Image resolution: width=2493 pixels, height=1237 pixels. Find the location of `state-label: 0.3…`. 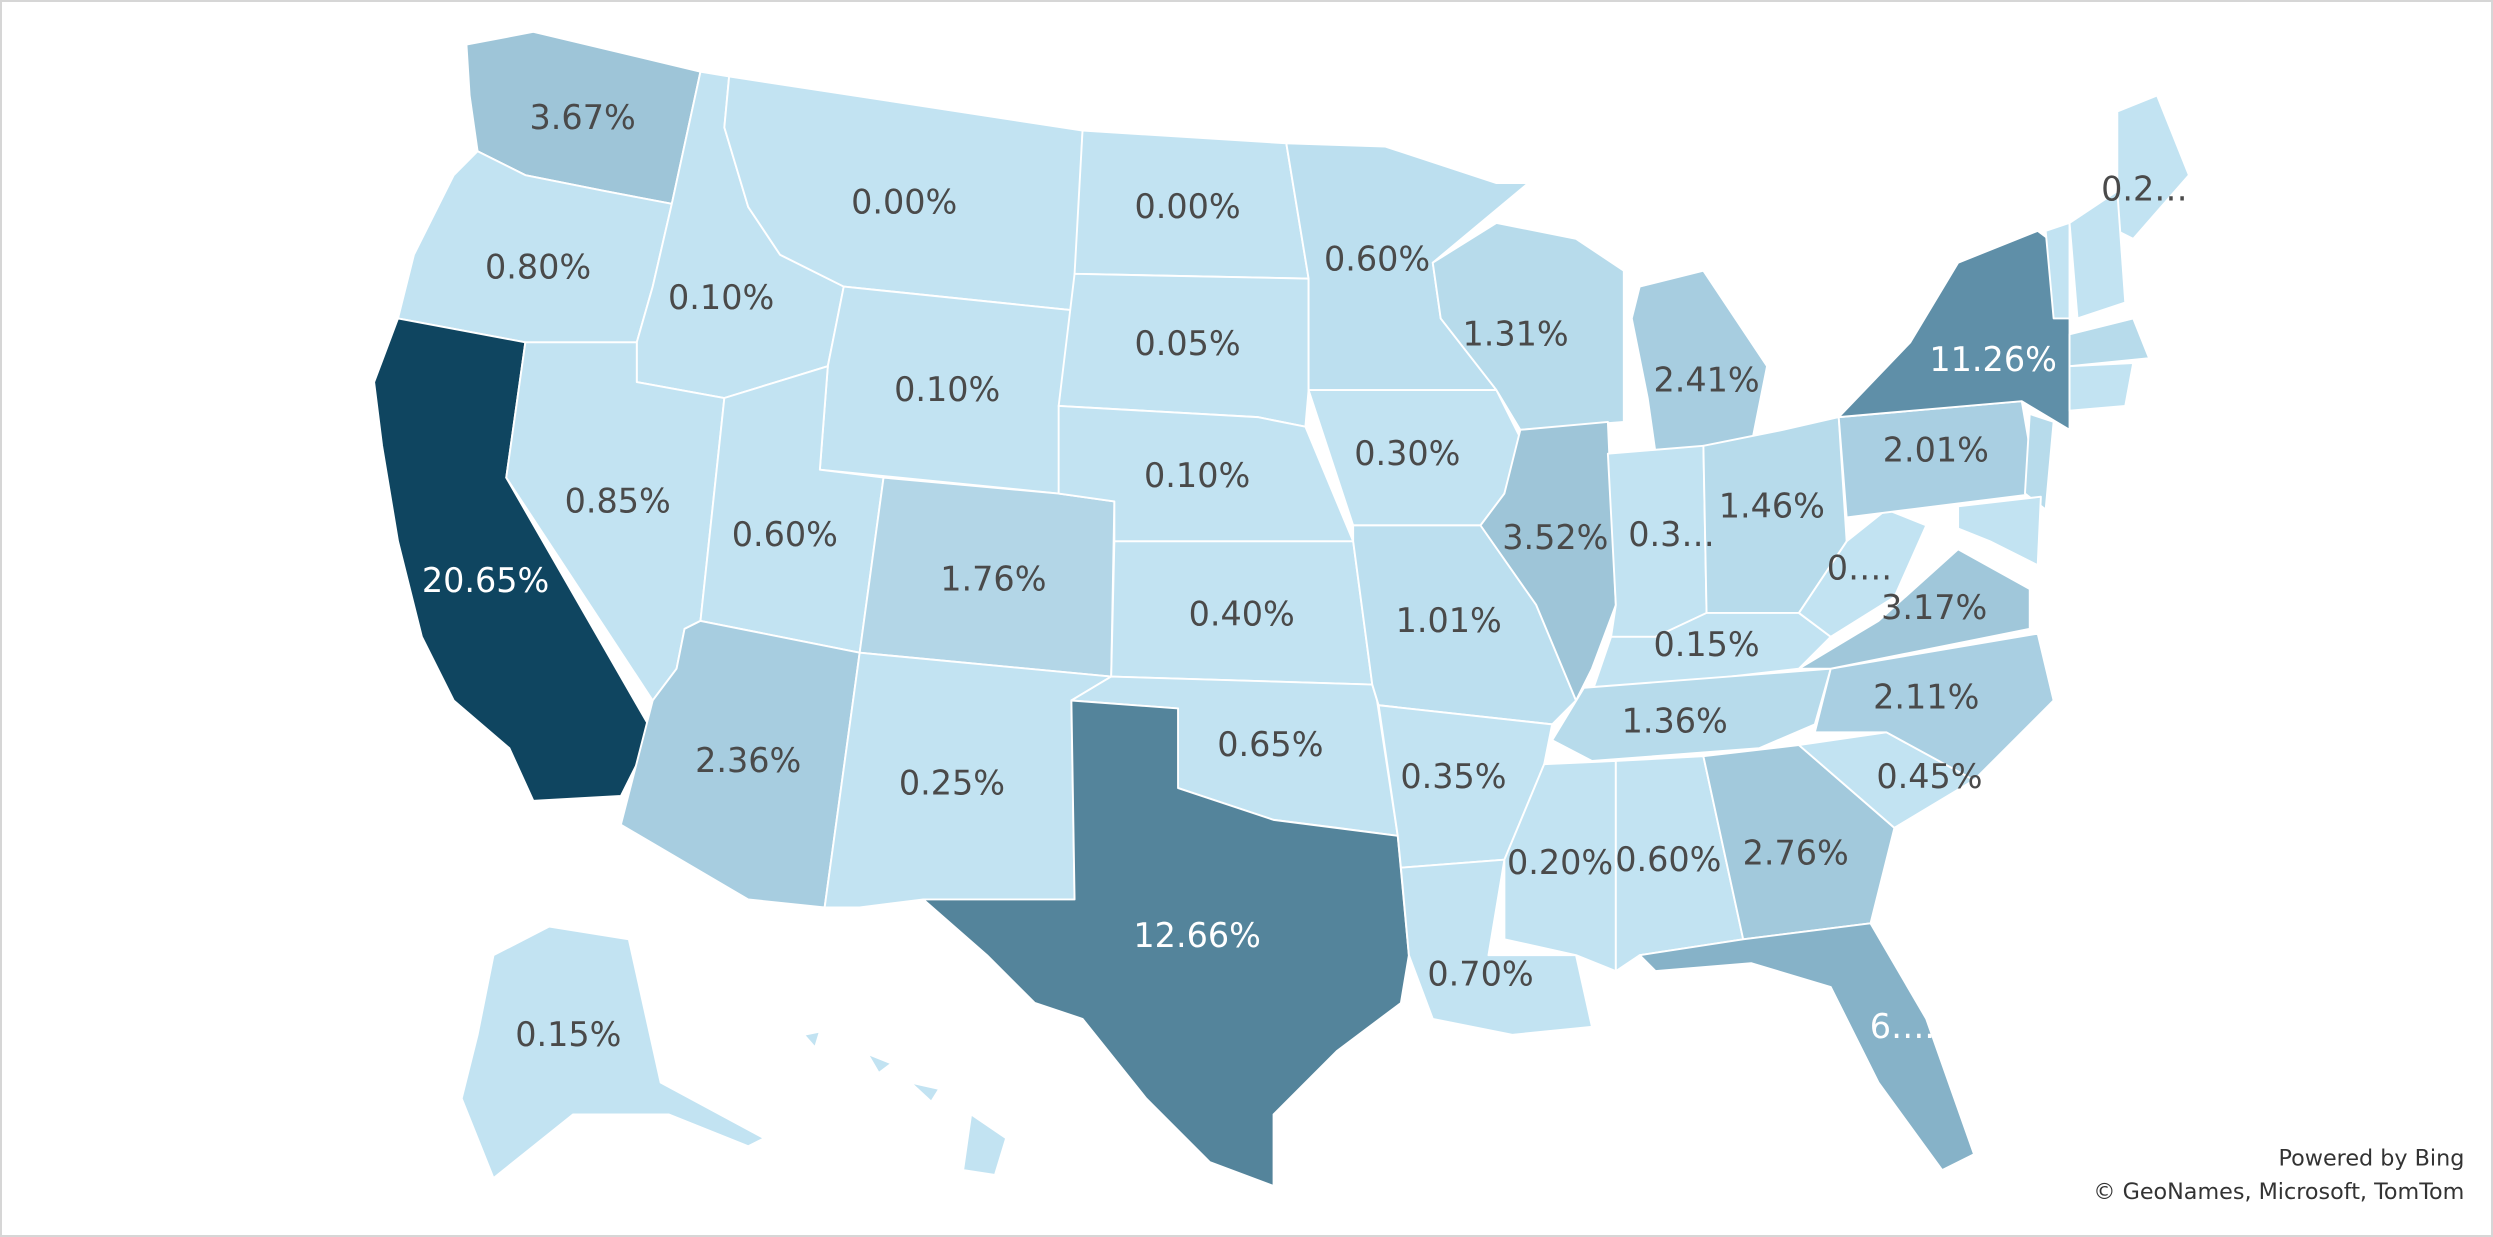

state-label: 0.3… is located at coordinates (1671, 534).